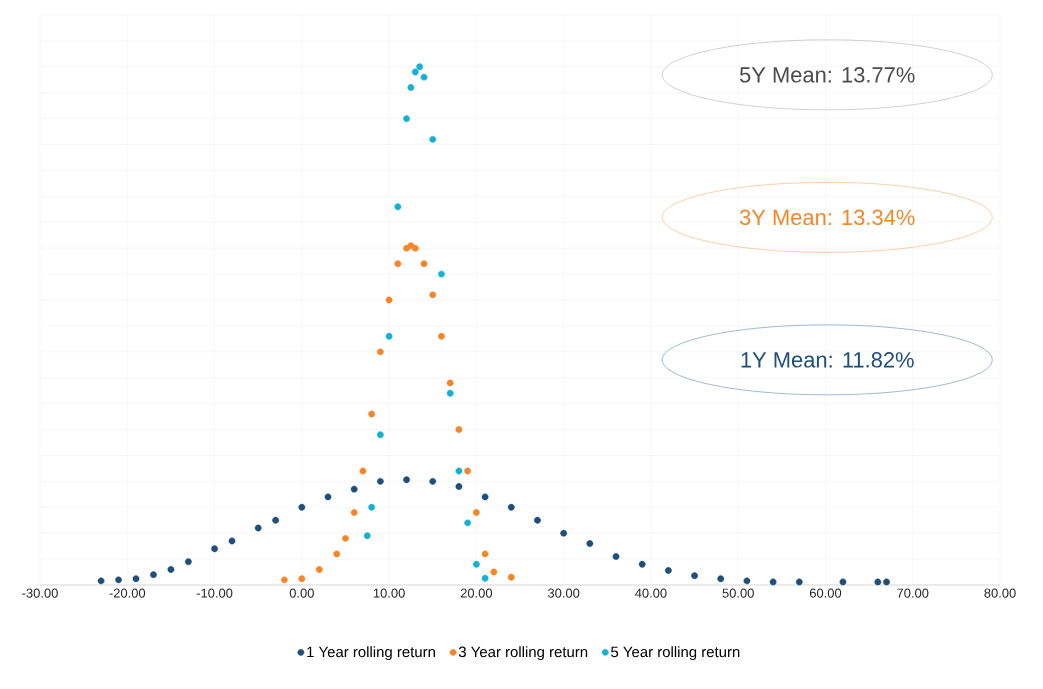  Describe the element at coordinates (563, 593) in the screenshot. I see `x-tick-label: 30.00` at that location.